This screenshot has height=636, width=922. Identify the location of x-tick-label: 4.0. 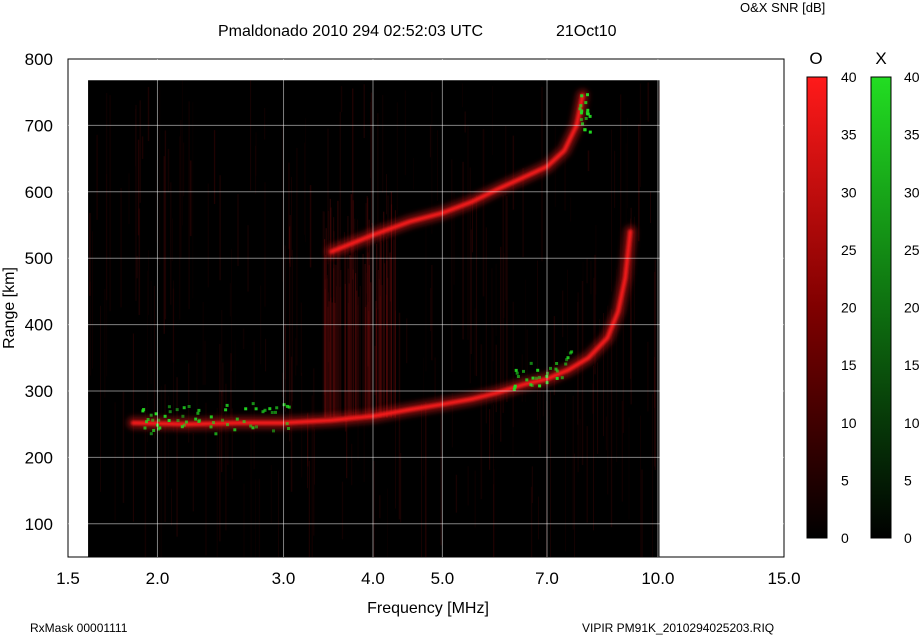
(373, 578).